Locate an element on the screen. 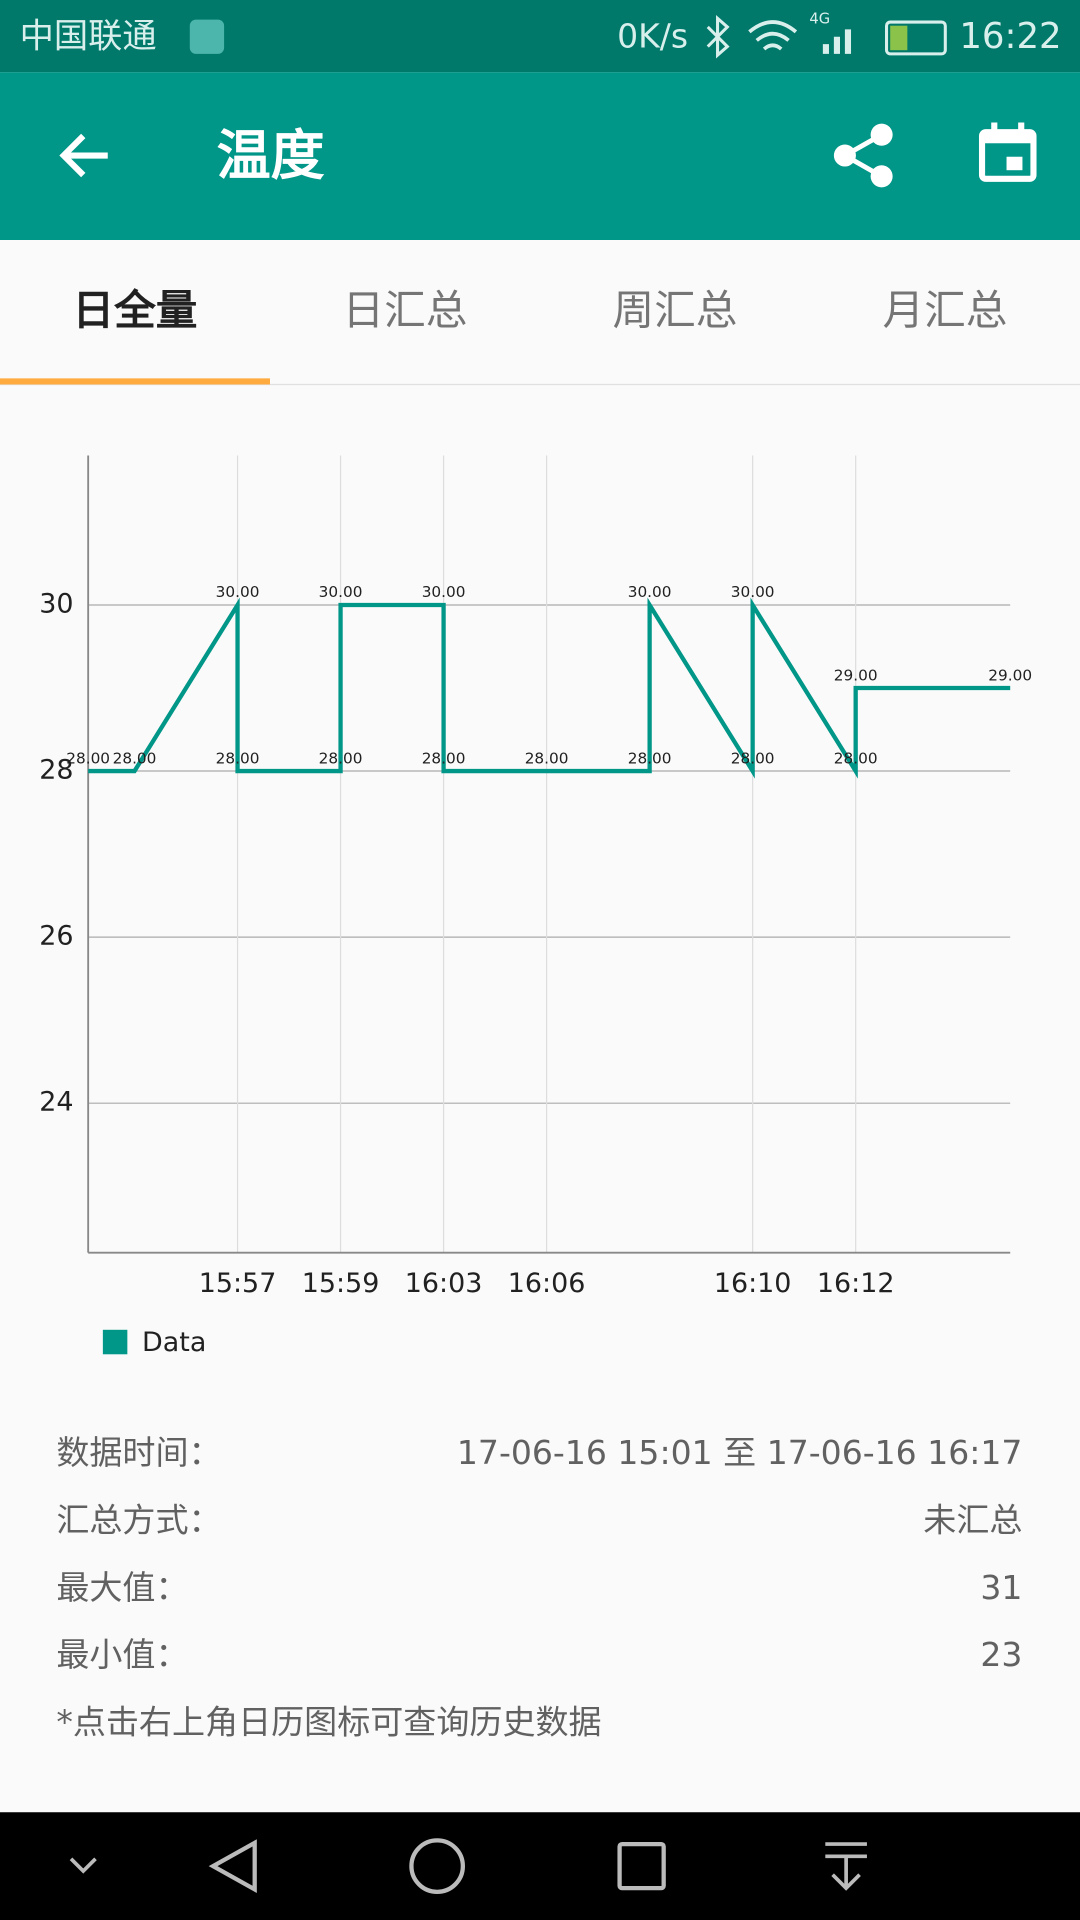 This screenshot has height=1920, width=1080. x-tick-label: 16:06 is located at coordinates (547, 1283).